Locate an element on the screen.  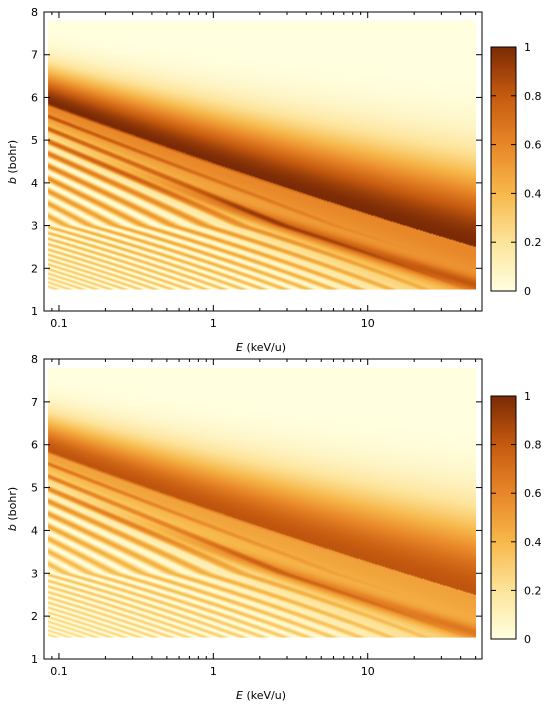
colorbar-ticks-bottom: 0 0.2 0.4 0.6 0.8 1 is located at coordinates (516, 518).